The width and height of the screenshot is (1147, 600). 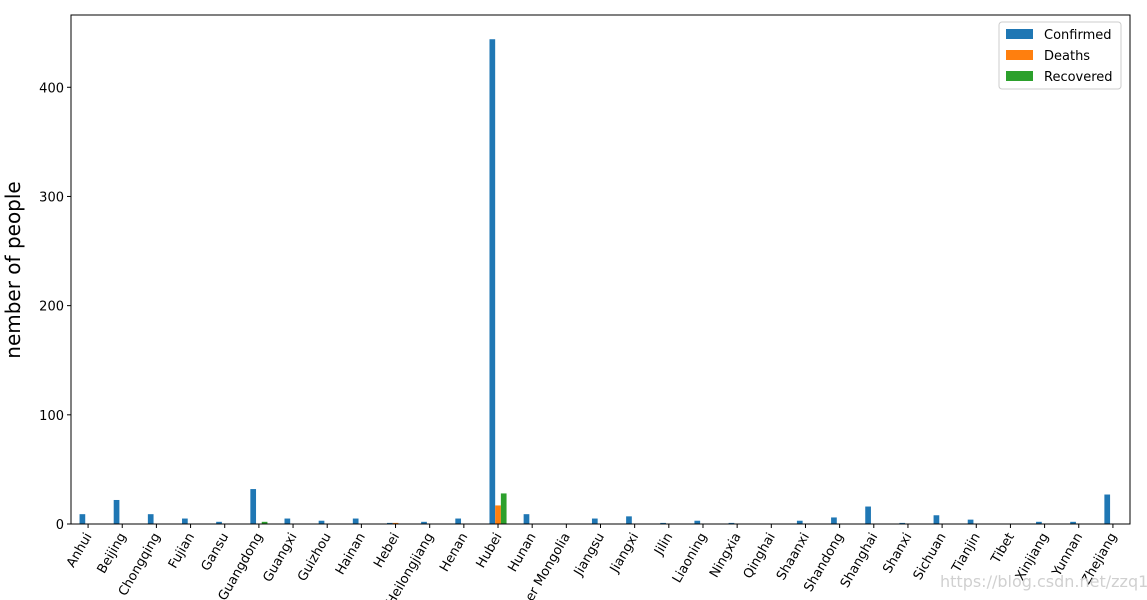 What do you see at coordinates (182, 551) in the screenshot?
I see `x-tick-label: Fujian` at bounding box center [182, 551].